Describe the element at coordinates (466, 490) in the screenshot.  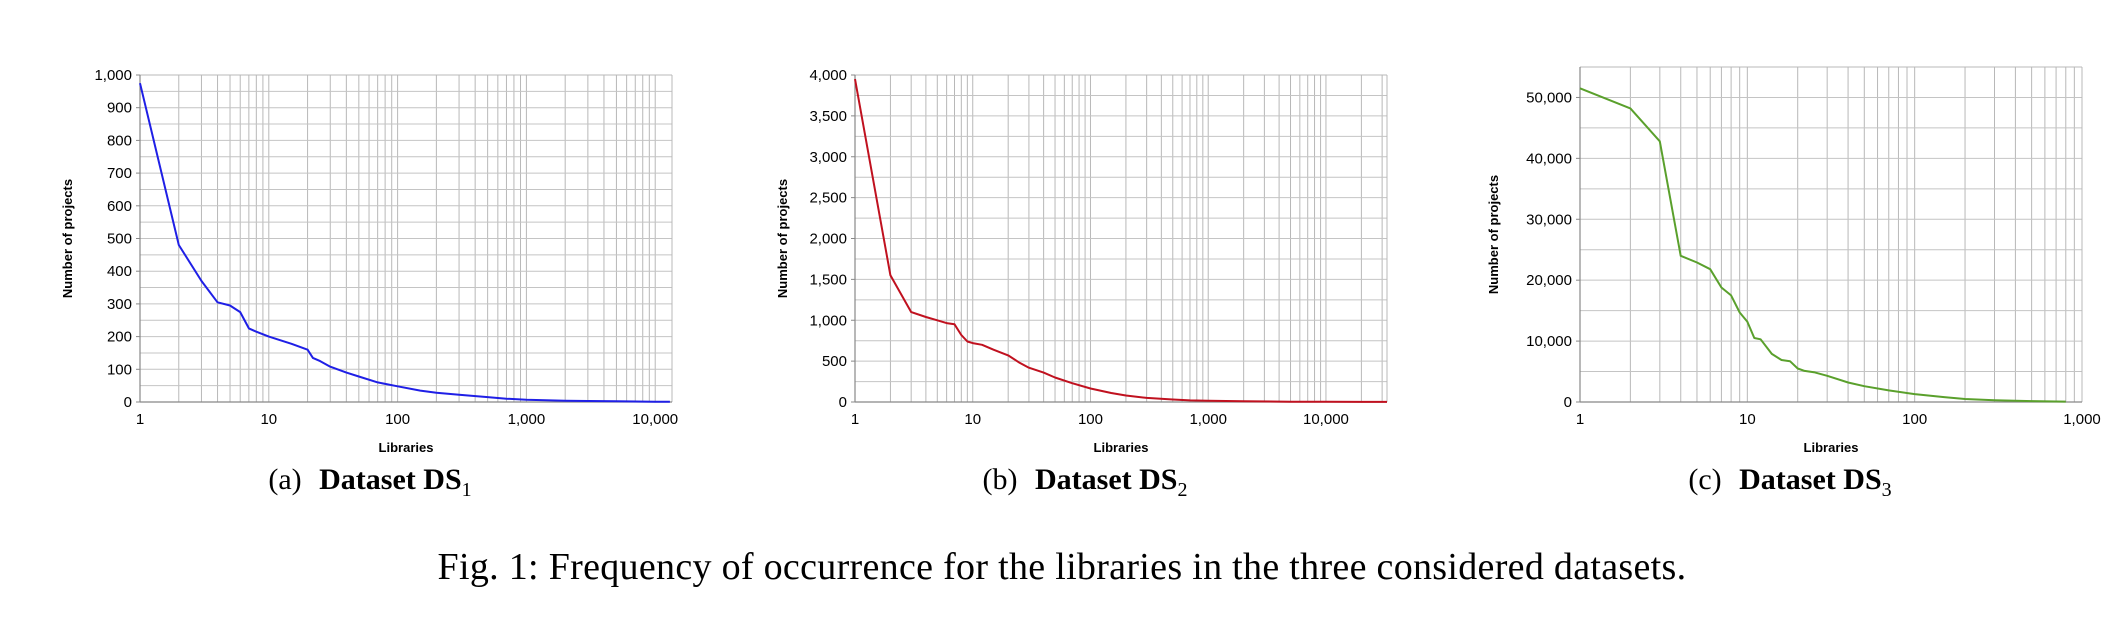
I see `subcaption-subscript: 1` at that location.